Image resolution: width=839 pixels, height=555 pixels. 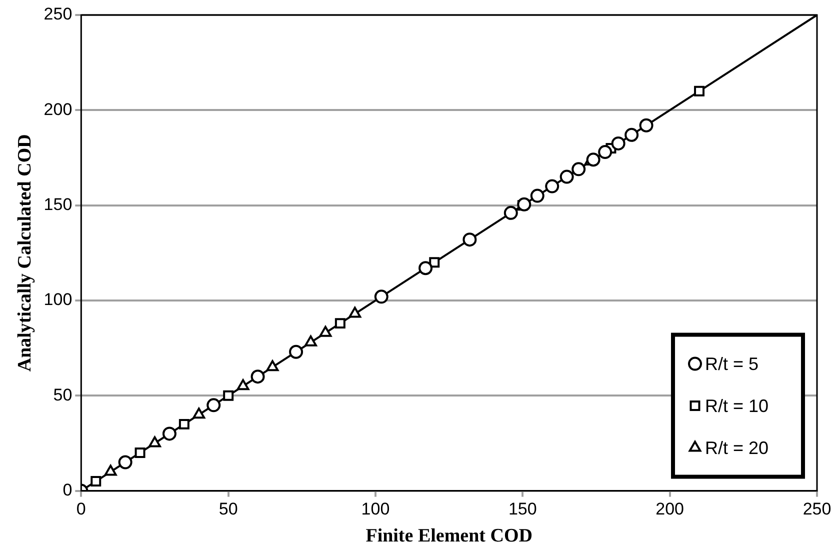 What do you see at coordinates (58, 109) in the screenshot?
I see `y-tick-label: 200` at bounding box center [58, 109].